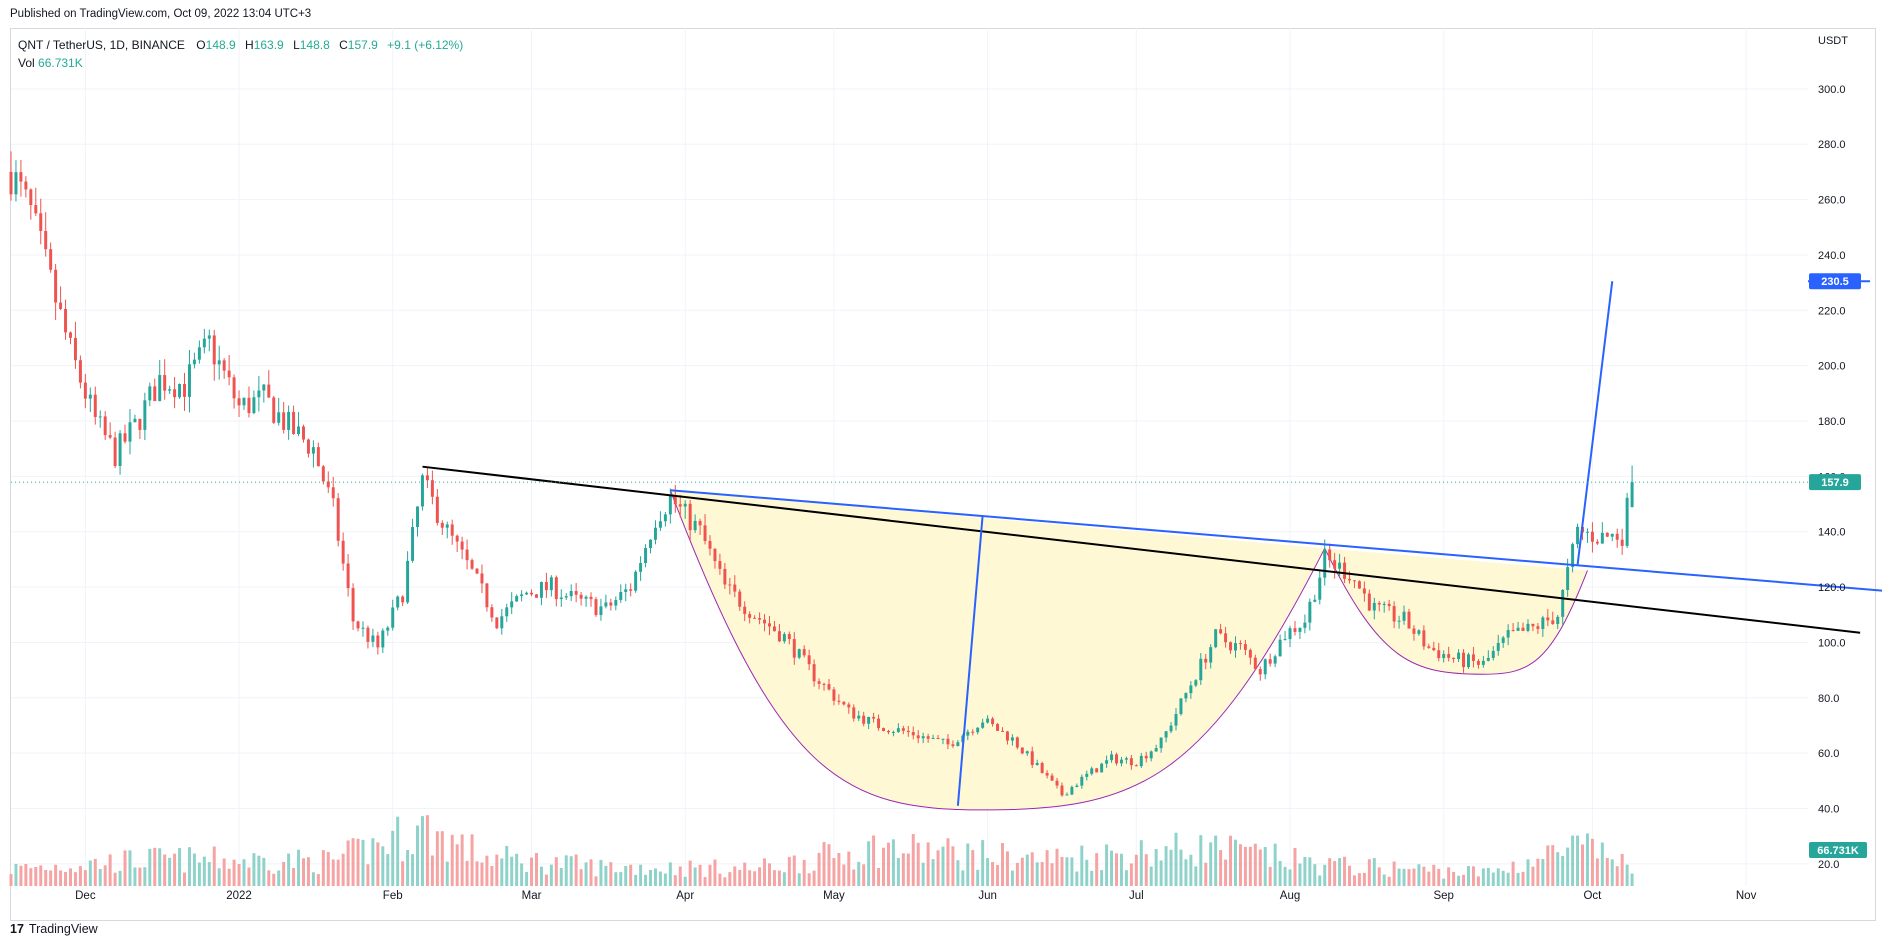 The width and height of the screenshot is (1882, 948). Describe the element at coordinates (54, 932) in the screenshot. I see `footer-brand: 17 TradingView` at that location.